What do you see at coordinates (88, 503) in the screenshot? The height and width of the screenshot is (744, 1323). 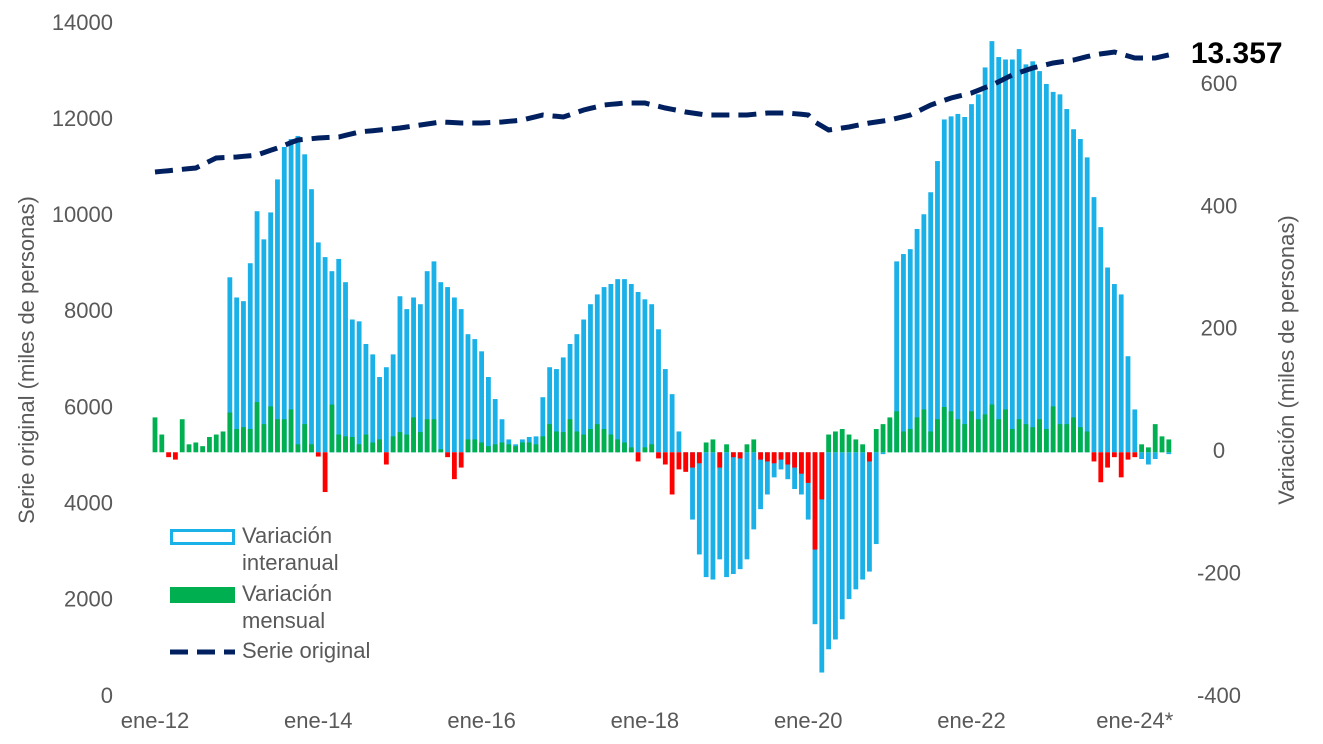 I see `y-tick-label: 4000` at bounding box center [88, 503].